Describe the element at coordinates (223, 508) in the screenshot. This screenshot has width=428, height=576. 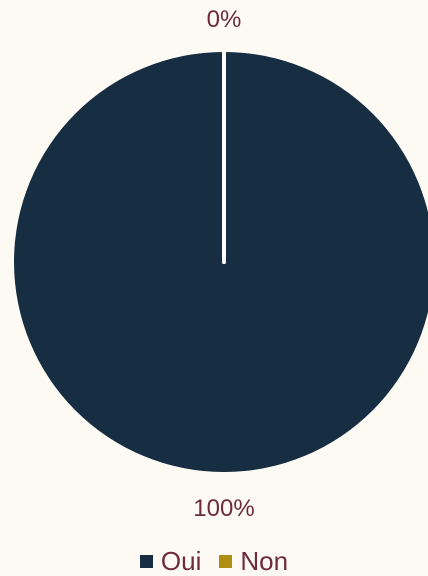
I see `data-label-oui: 100%` at that location.